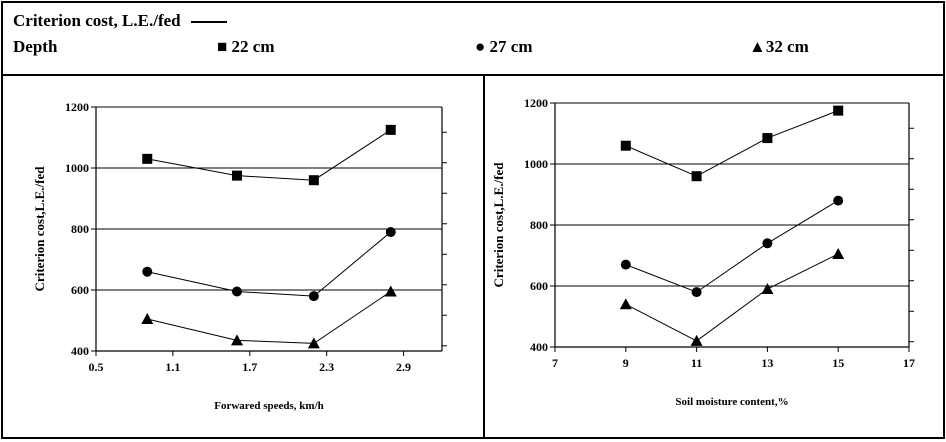 This screenshot has height=442, width=946. What do you see at coordinates (511, 46) in the screenshot?
I see `legend-series-27: 27 cm` at bounding box center [511, 46].